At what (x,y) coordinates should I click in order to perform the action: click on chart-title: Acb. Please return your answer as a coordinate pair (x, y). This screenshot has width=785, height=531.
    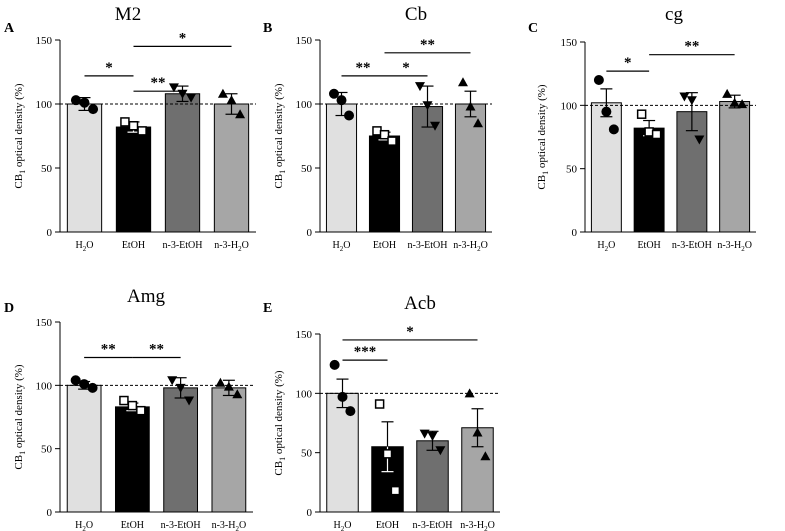
    Looking at the image, I should click on (420, 303).